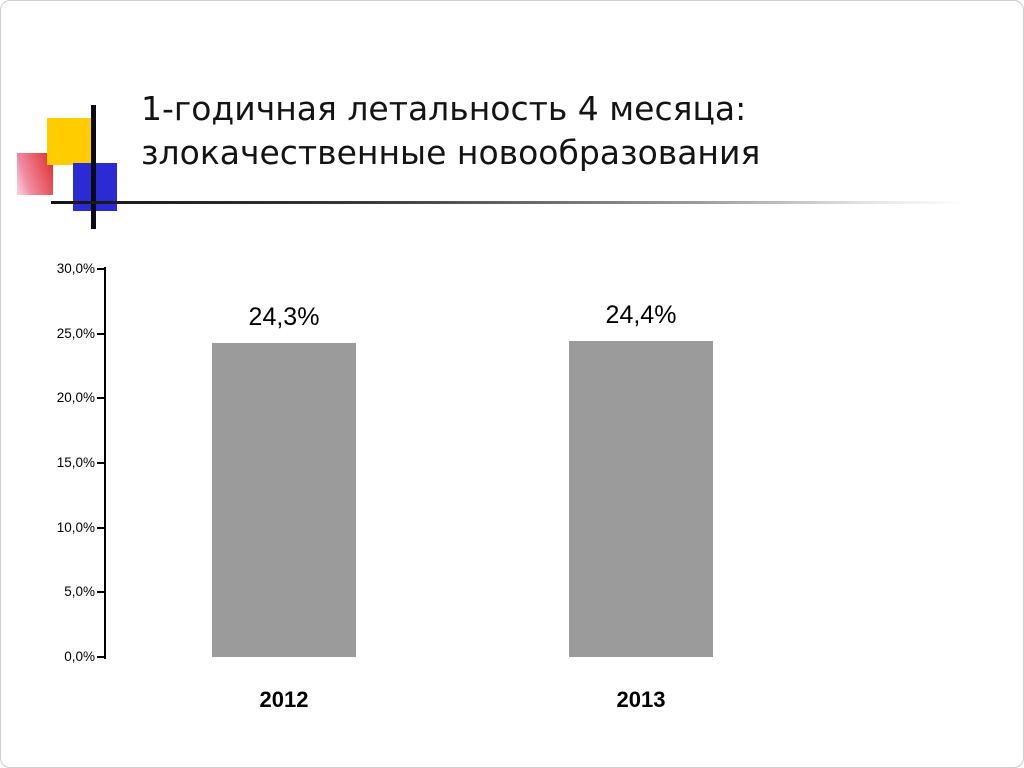  I want to click on bar-value-label: 24,4%, so click(641, 315).